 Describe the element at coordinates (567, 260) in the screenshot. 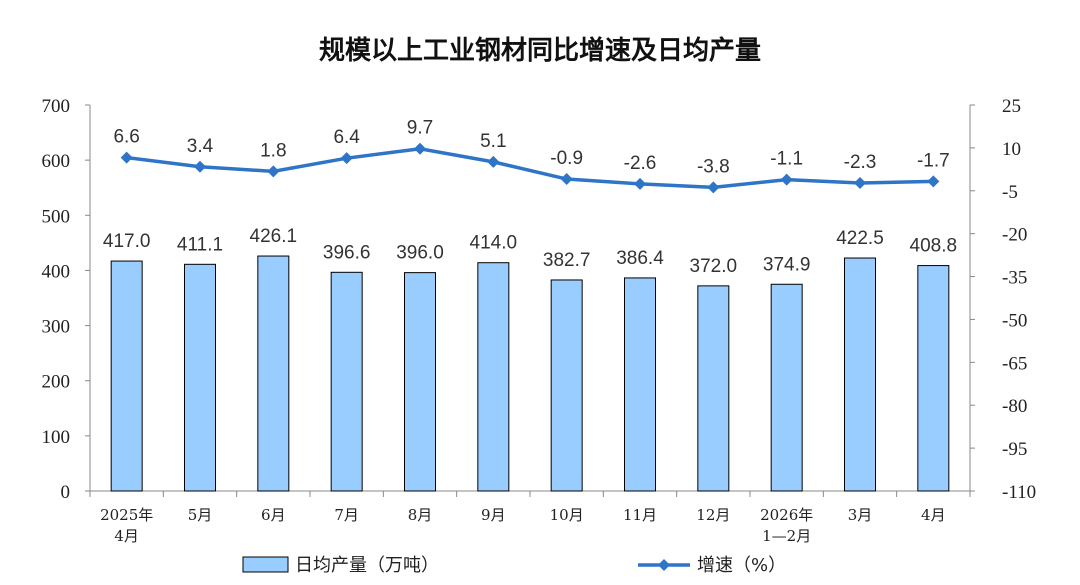

I see `bar-data-label: 382.7` at that location.